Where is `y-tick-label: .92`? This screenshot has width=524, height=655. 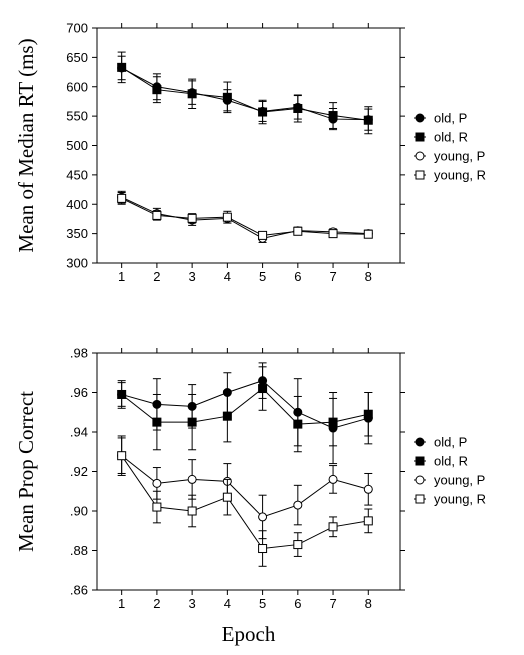
y-tick-label: .92 is located at coordinates (79, 471).